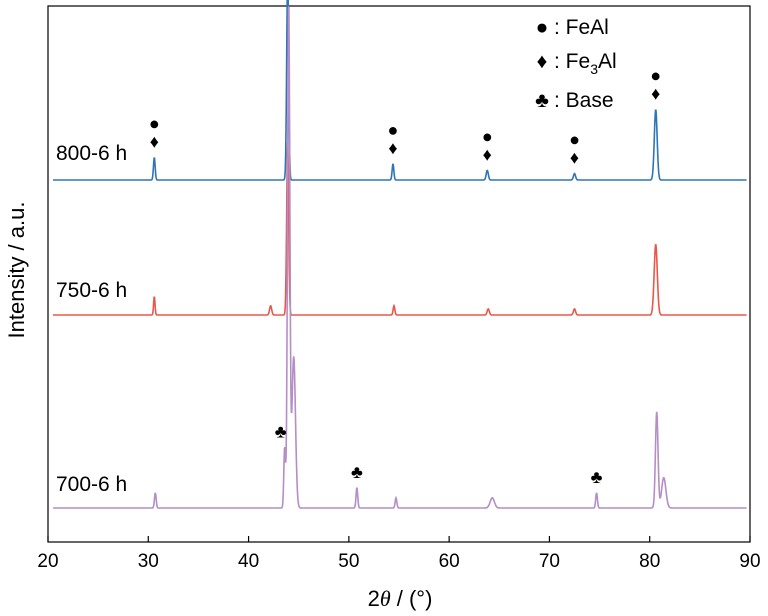  I want to click on x-axis-title: 2θ / (°), so click(400, 598).